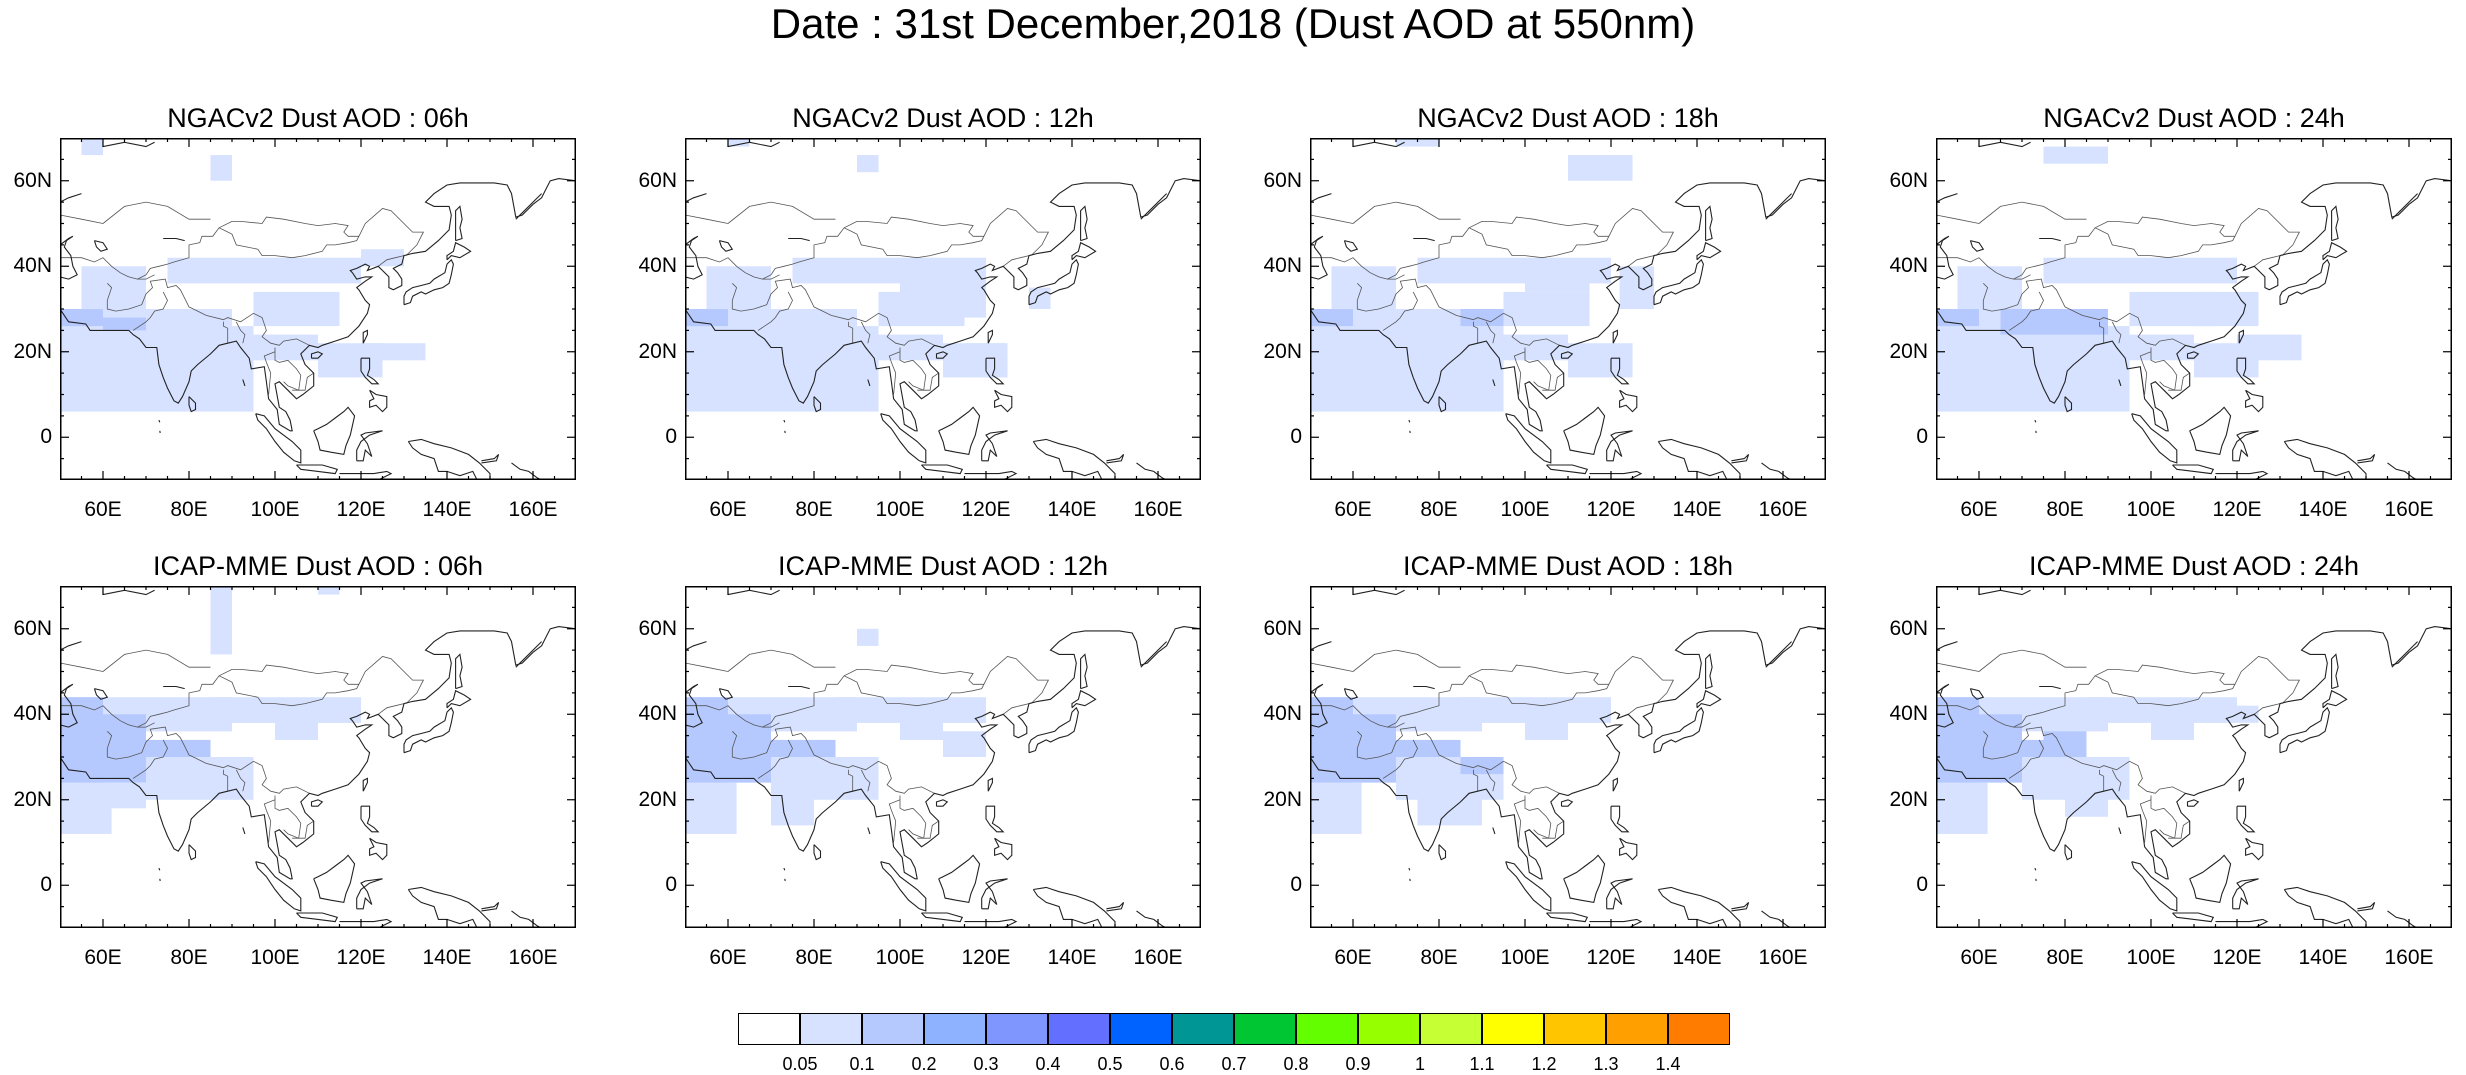  I want to click on colorbar-label: 1, so click(1420, 1064).